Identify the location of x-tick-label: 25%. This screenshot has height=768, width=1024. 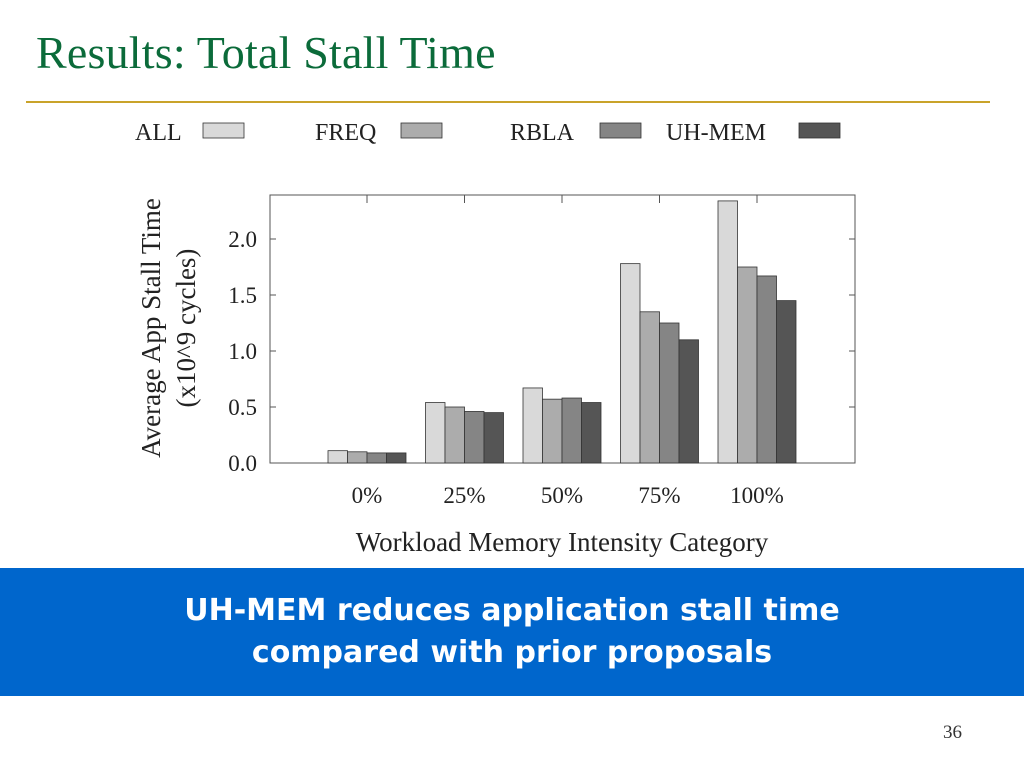
(464, 495).